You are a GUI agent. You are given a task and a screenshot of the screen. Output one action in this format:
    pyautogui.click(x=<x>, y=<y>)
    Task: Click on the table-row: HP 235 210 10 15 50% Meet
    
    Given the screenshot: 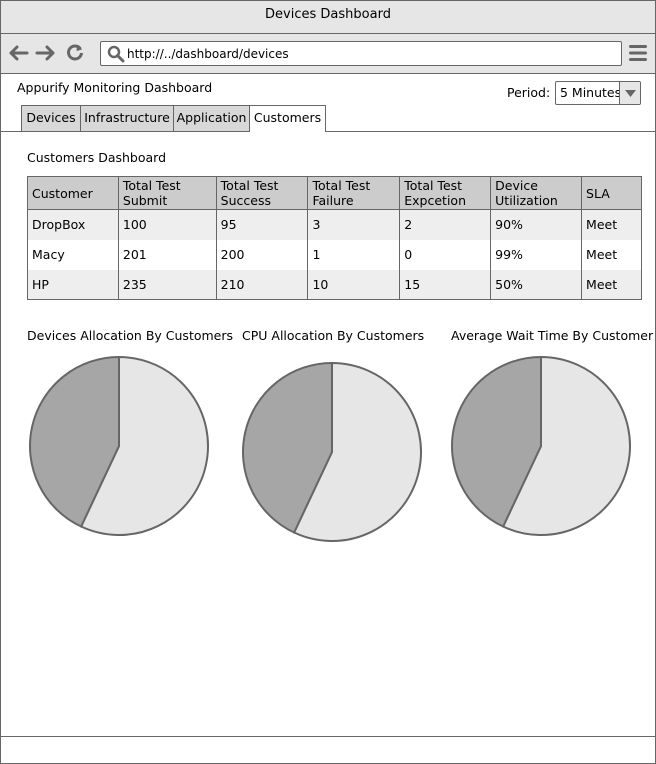 What is the action you would take?
    pyautogui.click(x=334, y=284)
    